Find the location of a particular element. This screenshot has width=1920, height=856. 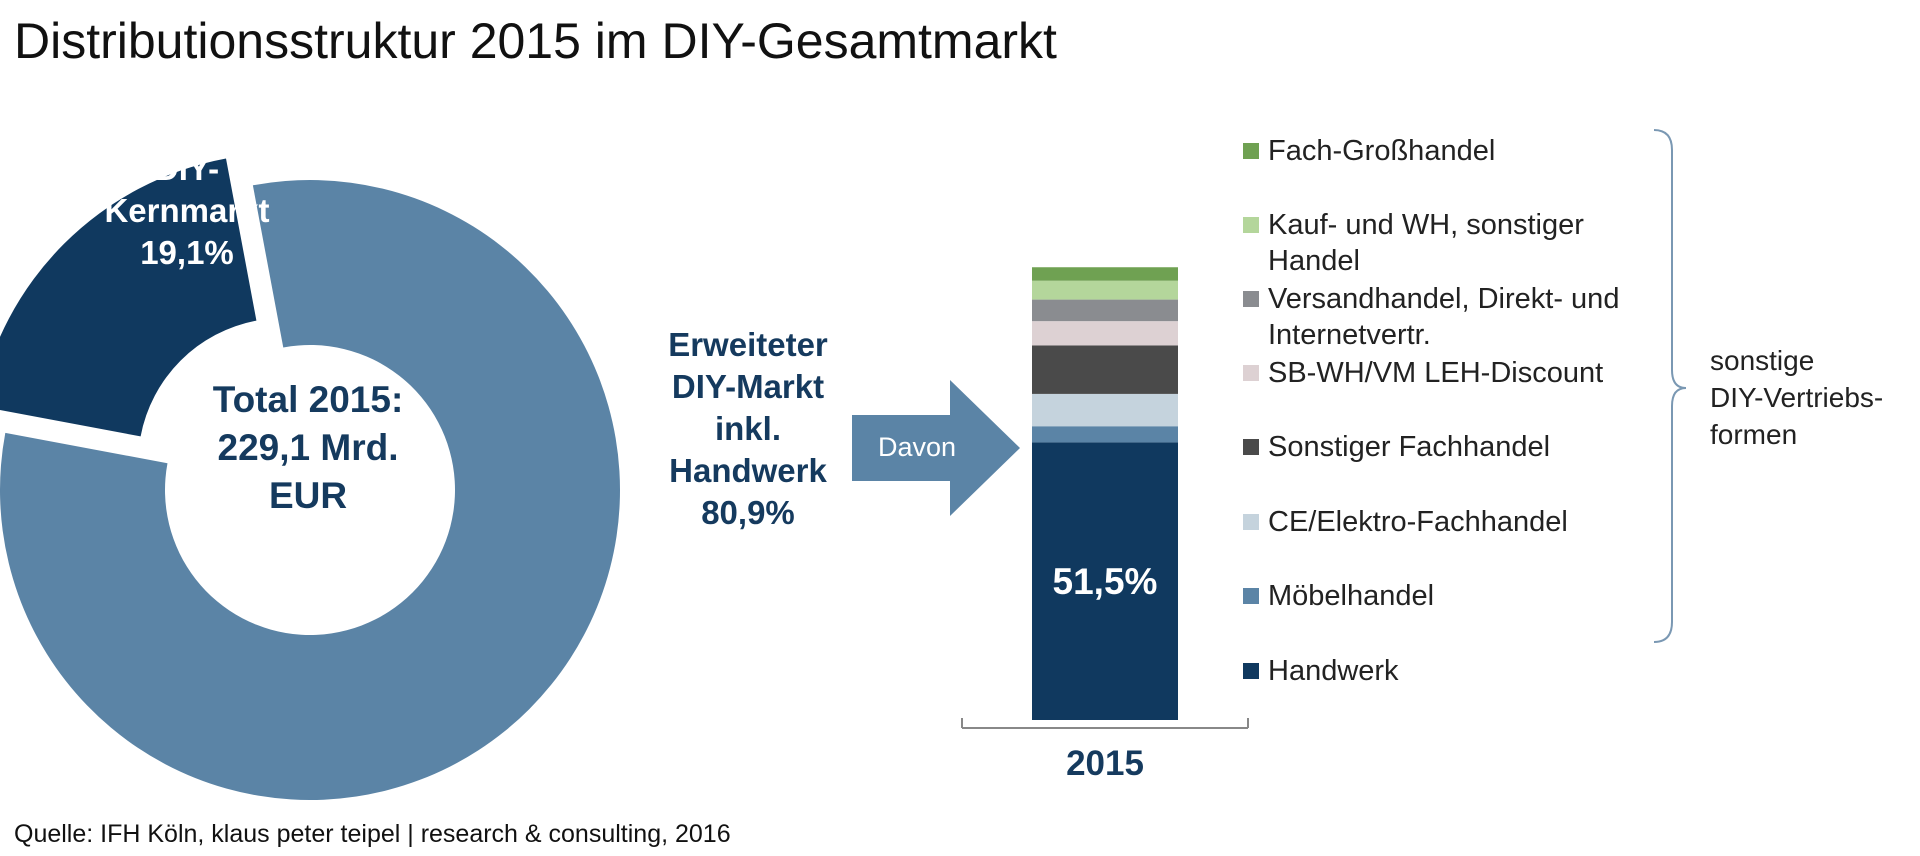

bar-segment-kauf-und-wh-sonstiger-handel is located at coordinates (1105, 290).